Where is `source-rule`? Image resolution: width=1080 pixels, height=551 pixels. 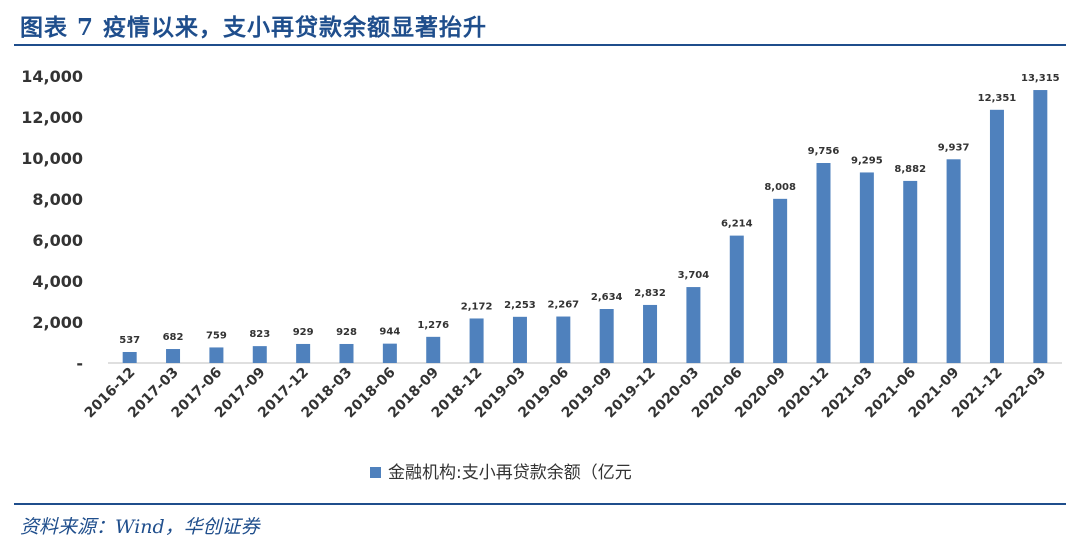 source-rule is located at coordinates (540, 504).